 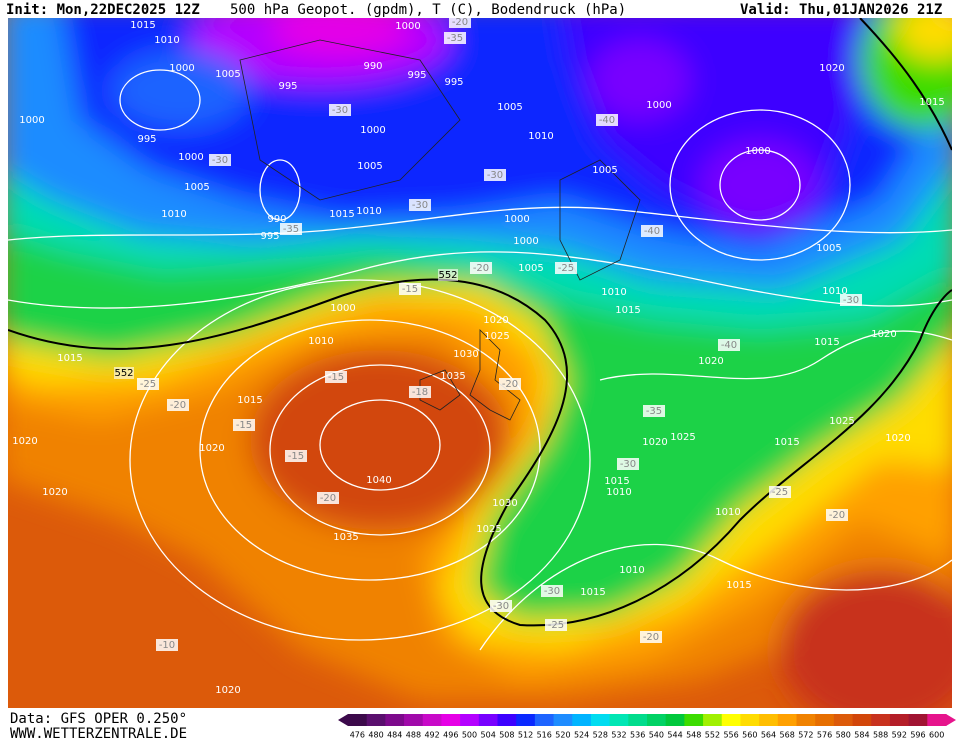 I want to click on colorbar-label: 524, so click(x=581, y=735).